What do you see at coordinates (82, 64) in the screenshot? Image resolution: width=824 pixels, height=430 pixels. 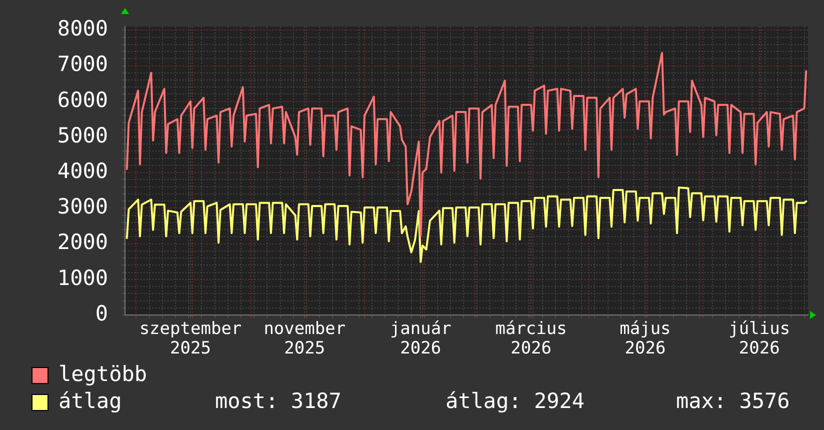 I see `y-tick-label: 7000` at bounding box center [82, 64].